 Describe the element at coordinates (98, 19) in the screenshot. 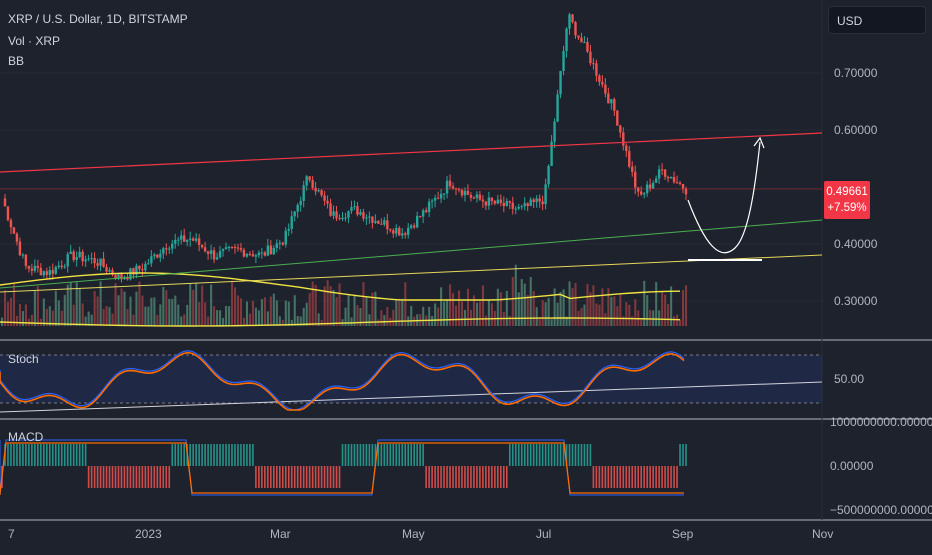

I see `symbol-title: XRP / U.S. Dollar, 1D, BITSTAMP` at that location.